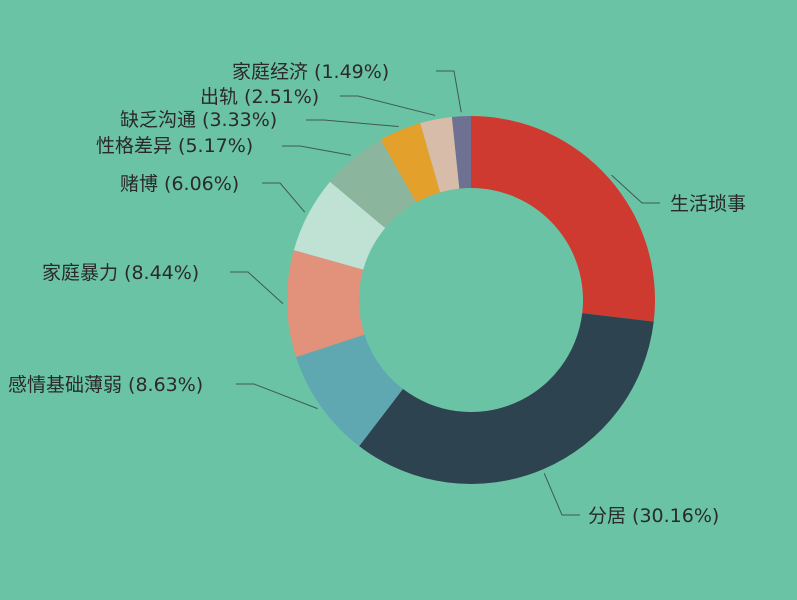  What do you see at coordinates (352, 123) in the screenshot?
I see `leader-line-缺乏沟通` at bounding box center [352, 123].